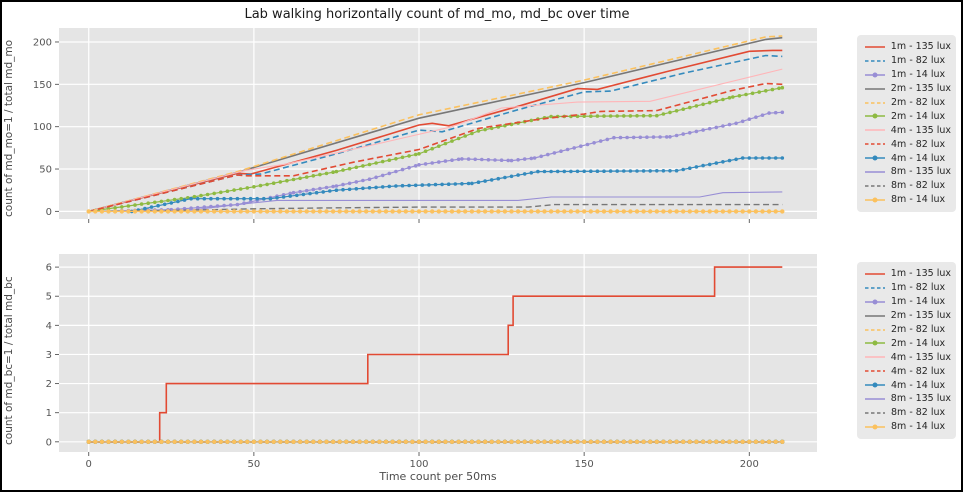 The width and height of the screenshot is (963, 492). I want to click on x-tick-label: 0, so click(89, 464).